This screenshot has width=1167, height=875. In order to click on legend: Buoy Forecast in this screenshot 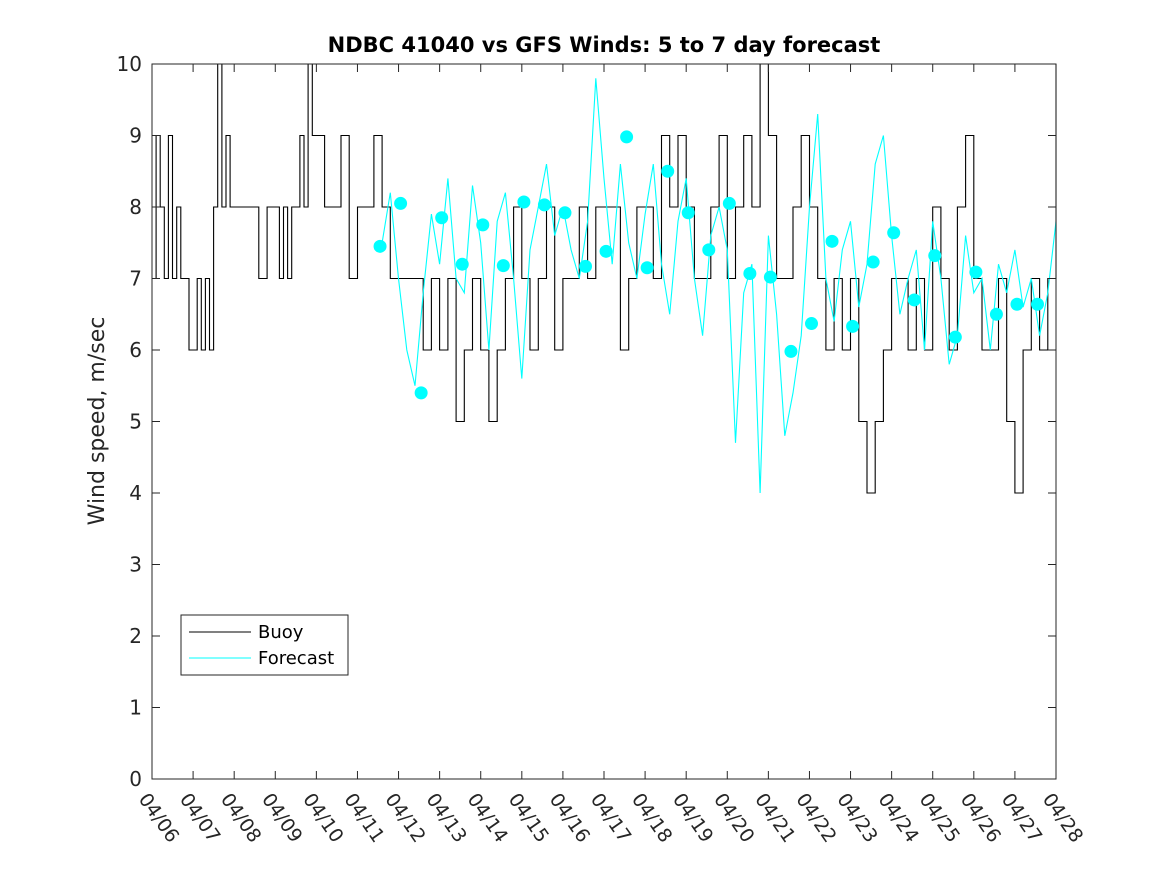, I will do `click(264, 645)`.